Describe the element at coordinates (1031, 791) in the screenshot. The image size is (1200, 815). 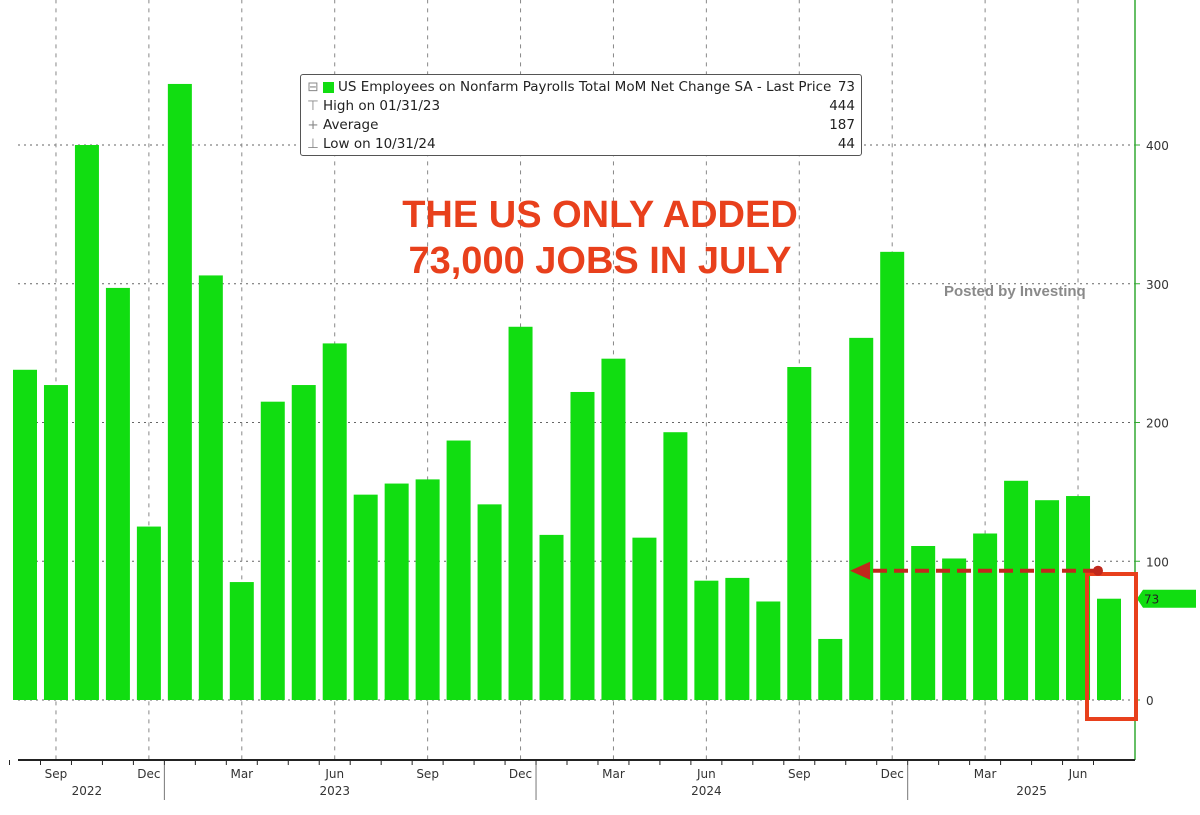
I see `year-label: 2025` at that location.